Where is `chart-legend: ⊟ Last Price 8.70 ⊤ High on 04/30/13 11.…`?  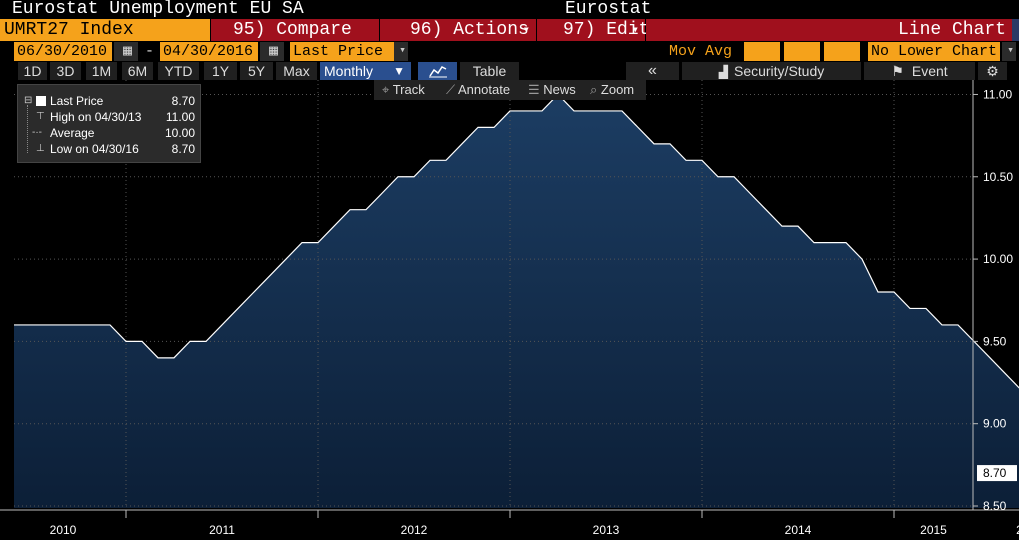
chart-legend: ⊟ Last Price 8.70 ⊤ High on 04/30/13 11.… is located at coordinates (109, 123).